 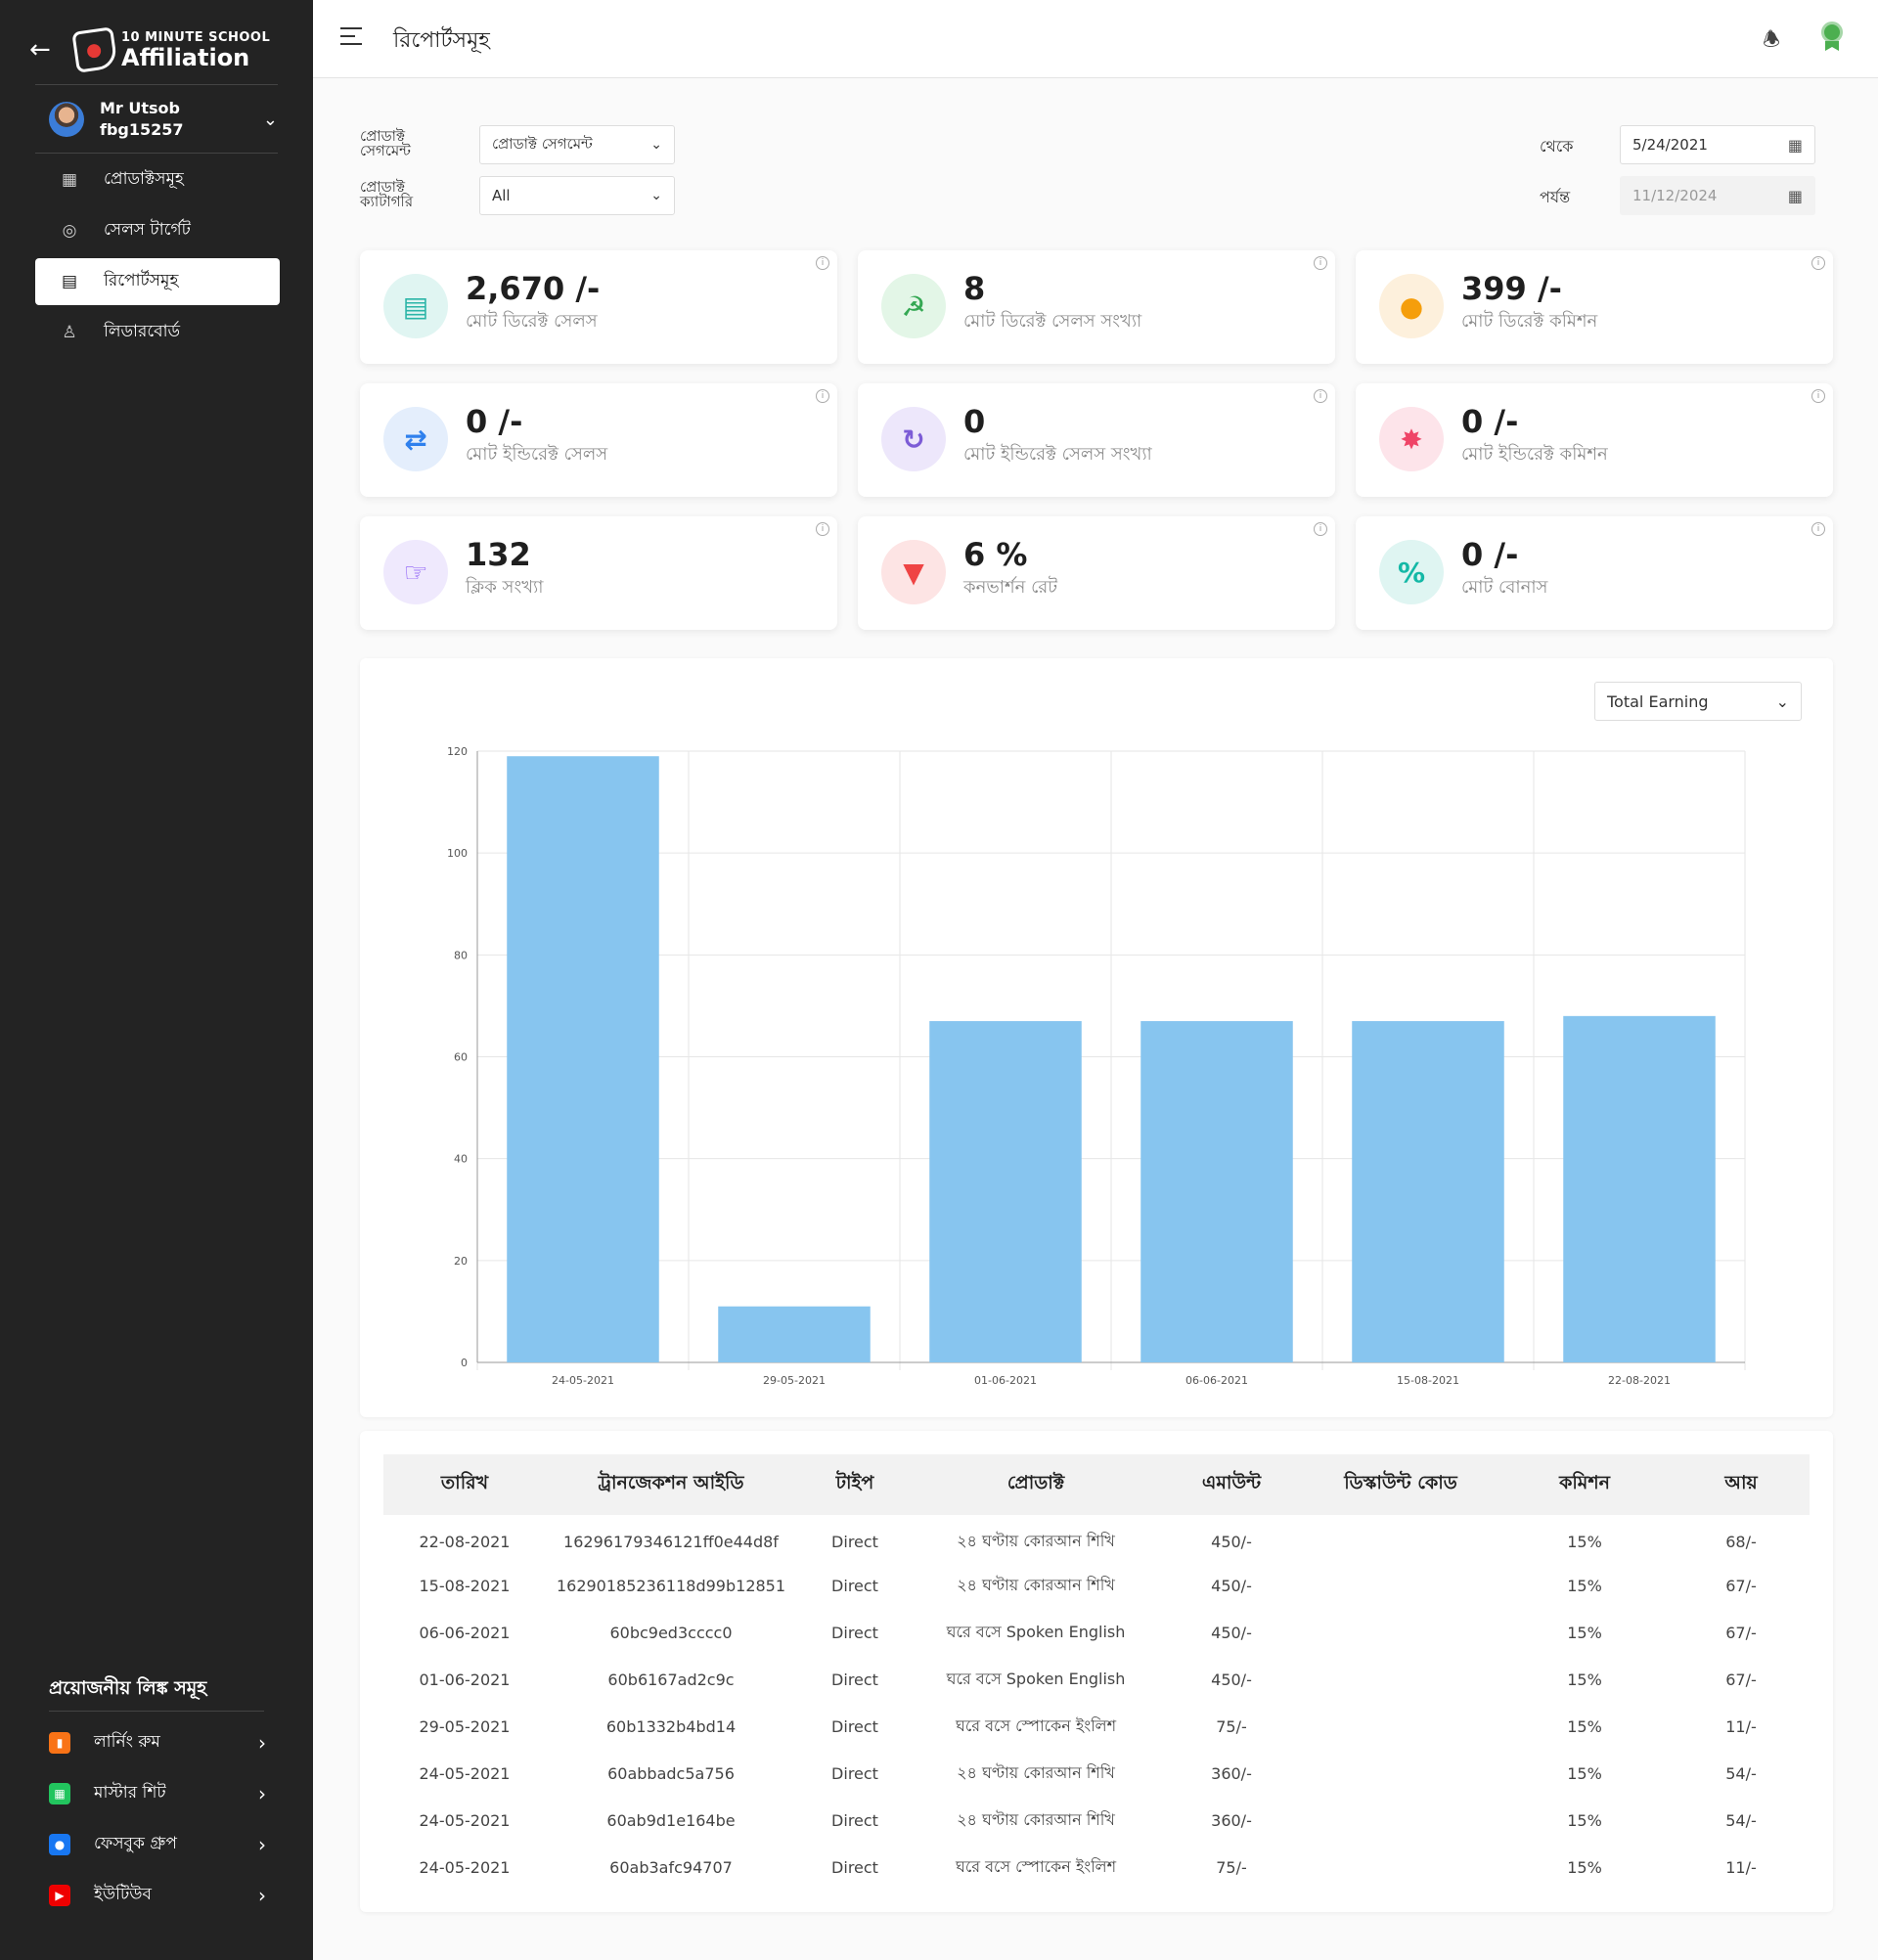 What do you see at coordinates (1231, 1867) in the screenshot?
I see `cell-amount: 75/-` at bounding box center [1231, 1867].